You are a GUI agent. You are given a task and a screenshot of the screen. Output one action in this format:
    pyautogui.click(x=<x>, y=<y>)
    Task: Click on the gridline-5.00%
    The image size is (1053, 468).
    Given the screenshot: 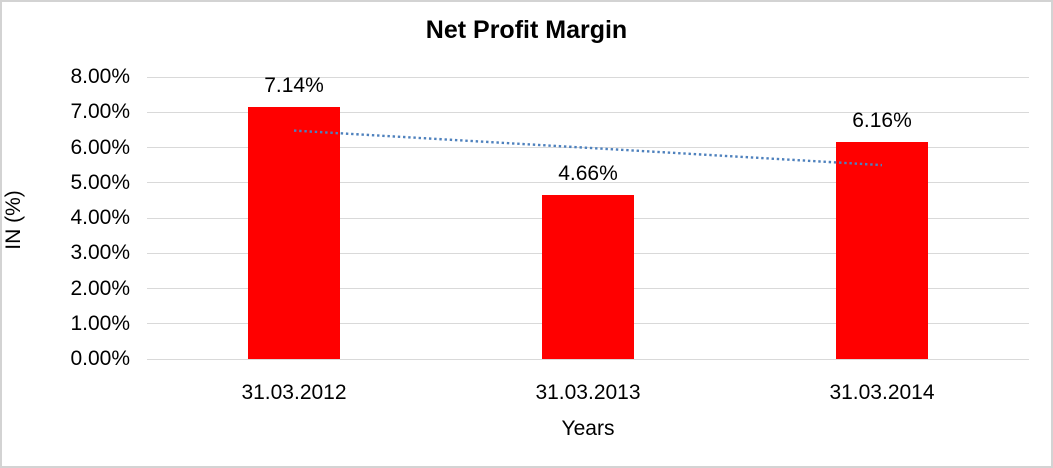 What is the action you would take?
    pyautogui.click(x=588, y=183)
    